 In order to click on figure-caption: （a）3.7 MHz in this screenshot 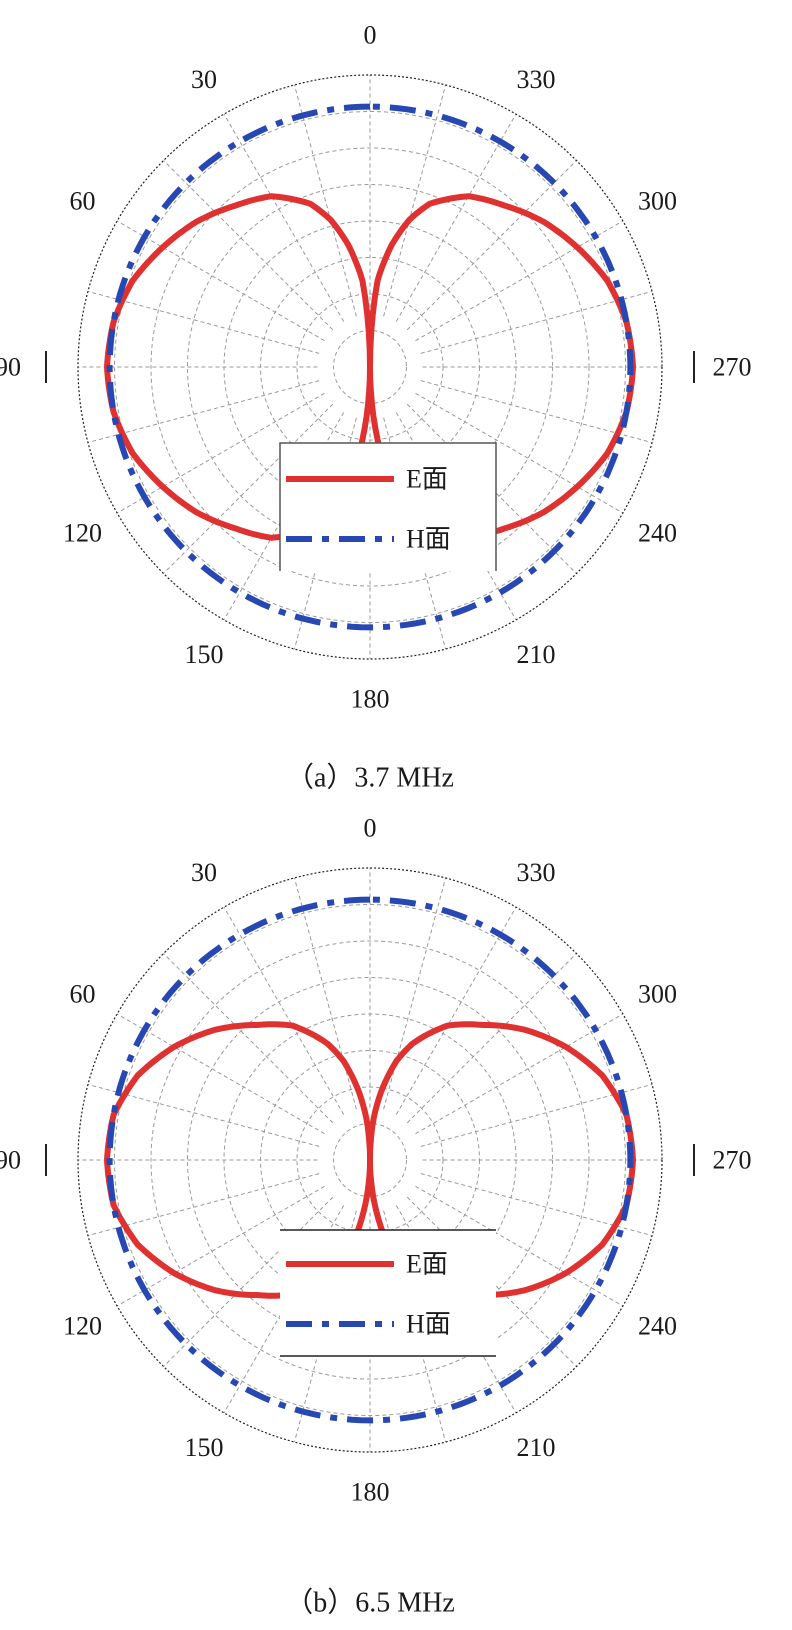, I will do `click(370, 778)`.